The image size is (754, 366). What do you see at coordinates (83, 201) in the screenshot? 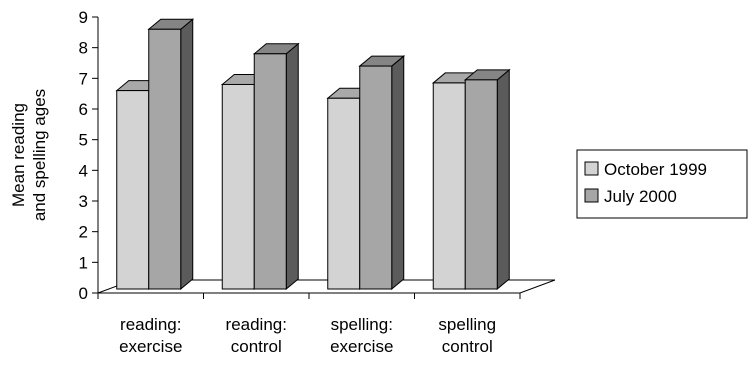
I see `y-tick-label: 3` at bounding box center [83, 201].